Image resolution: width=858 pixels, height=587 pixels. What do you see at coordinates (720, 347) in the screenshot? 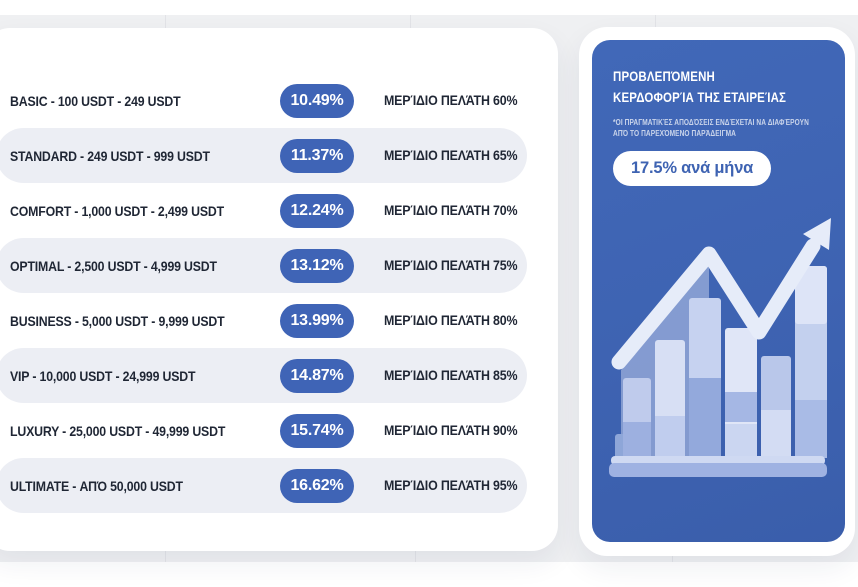
I see `growth-chart-icon` at bounding box center [720, 347].